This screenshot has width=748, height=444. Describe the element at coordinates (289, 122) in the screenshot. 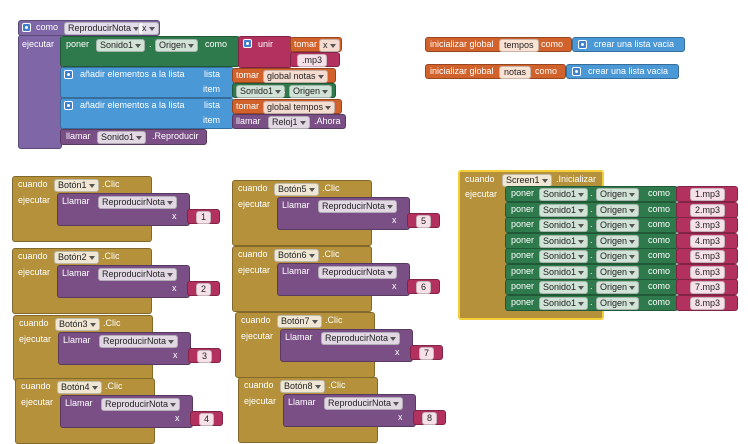

I see `dropdown-field: Reloj1` at that location.